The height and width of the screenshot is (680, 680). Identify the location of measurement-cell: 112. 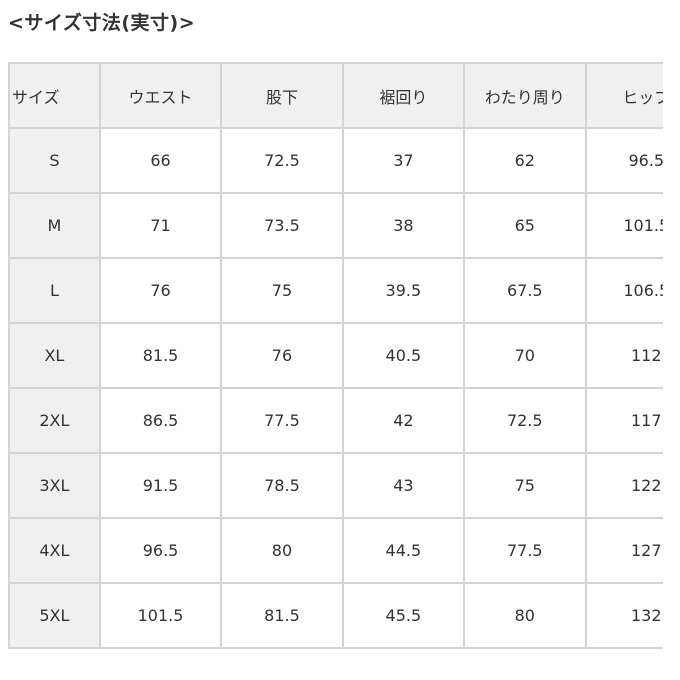
(623, 355).